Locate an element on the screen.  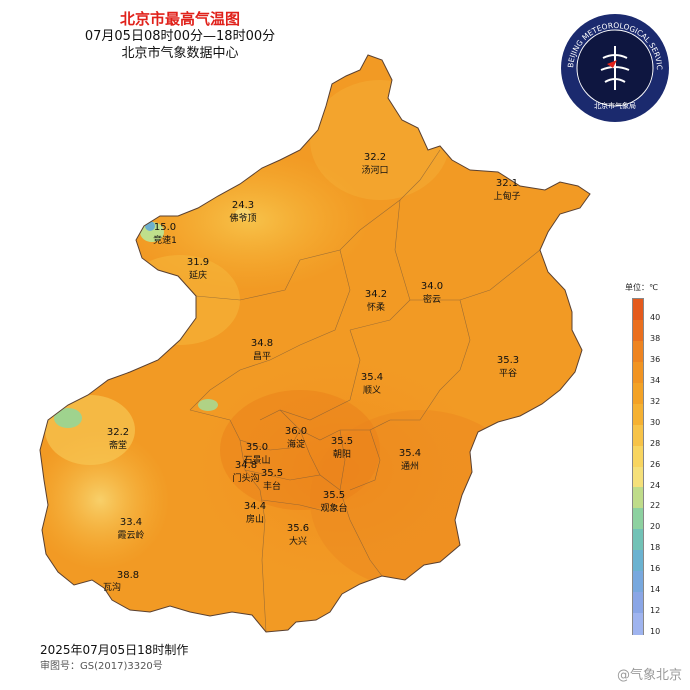
station-name: 怀柔 is located at coordinates (376, 307).